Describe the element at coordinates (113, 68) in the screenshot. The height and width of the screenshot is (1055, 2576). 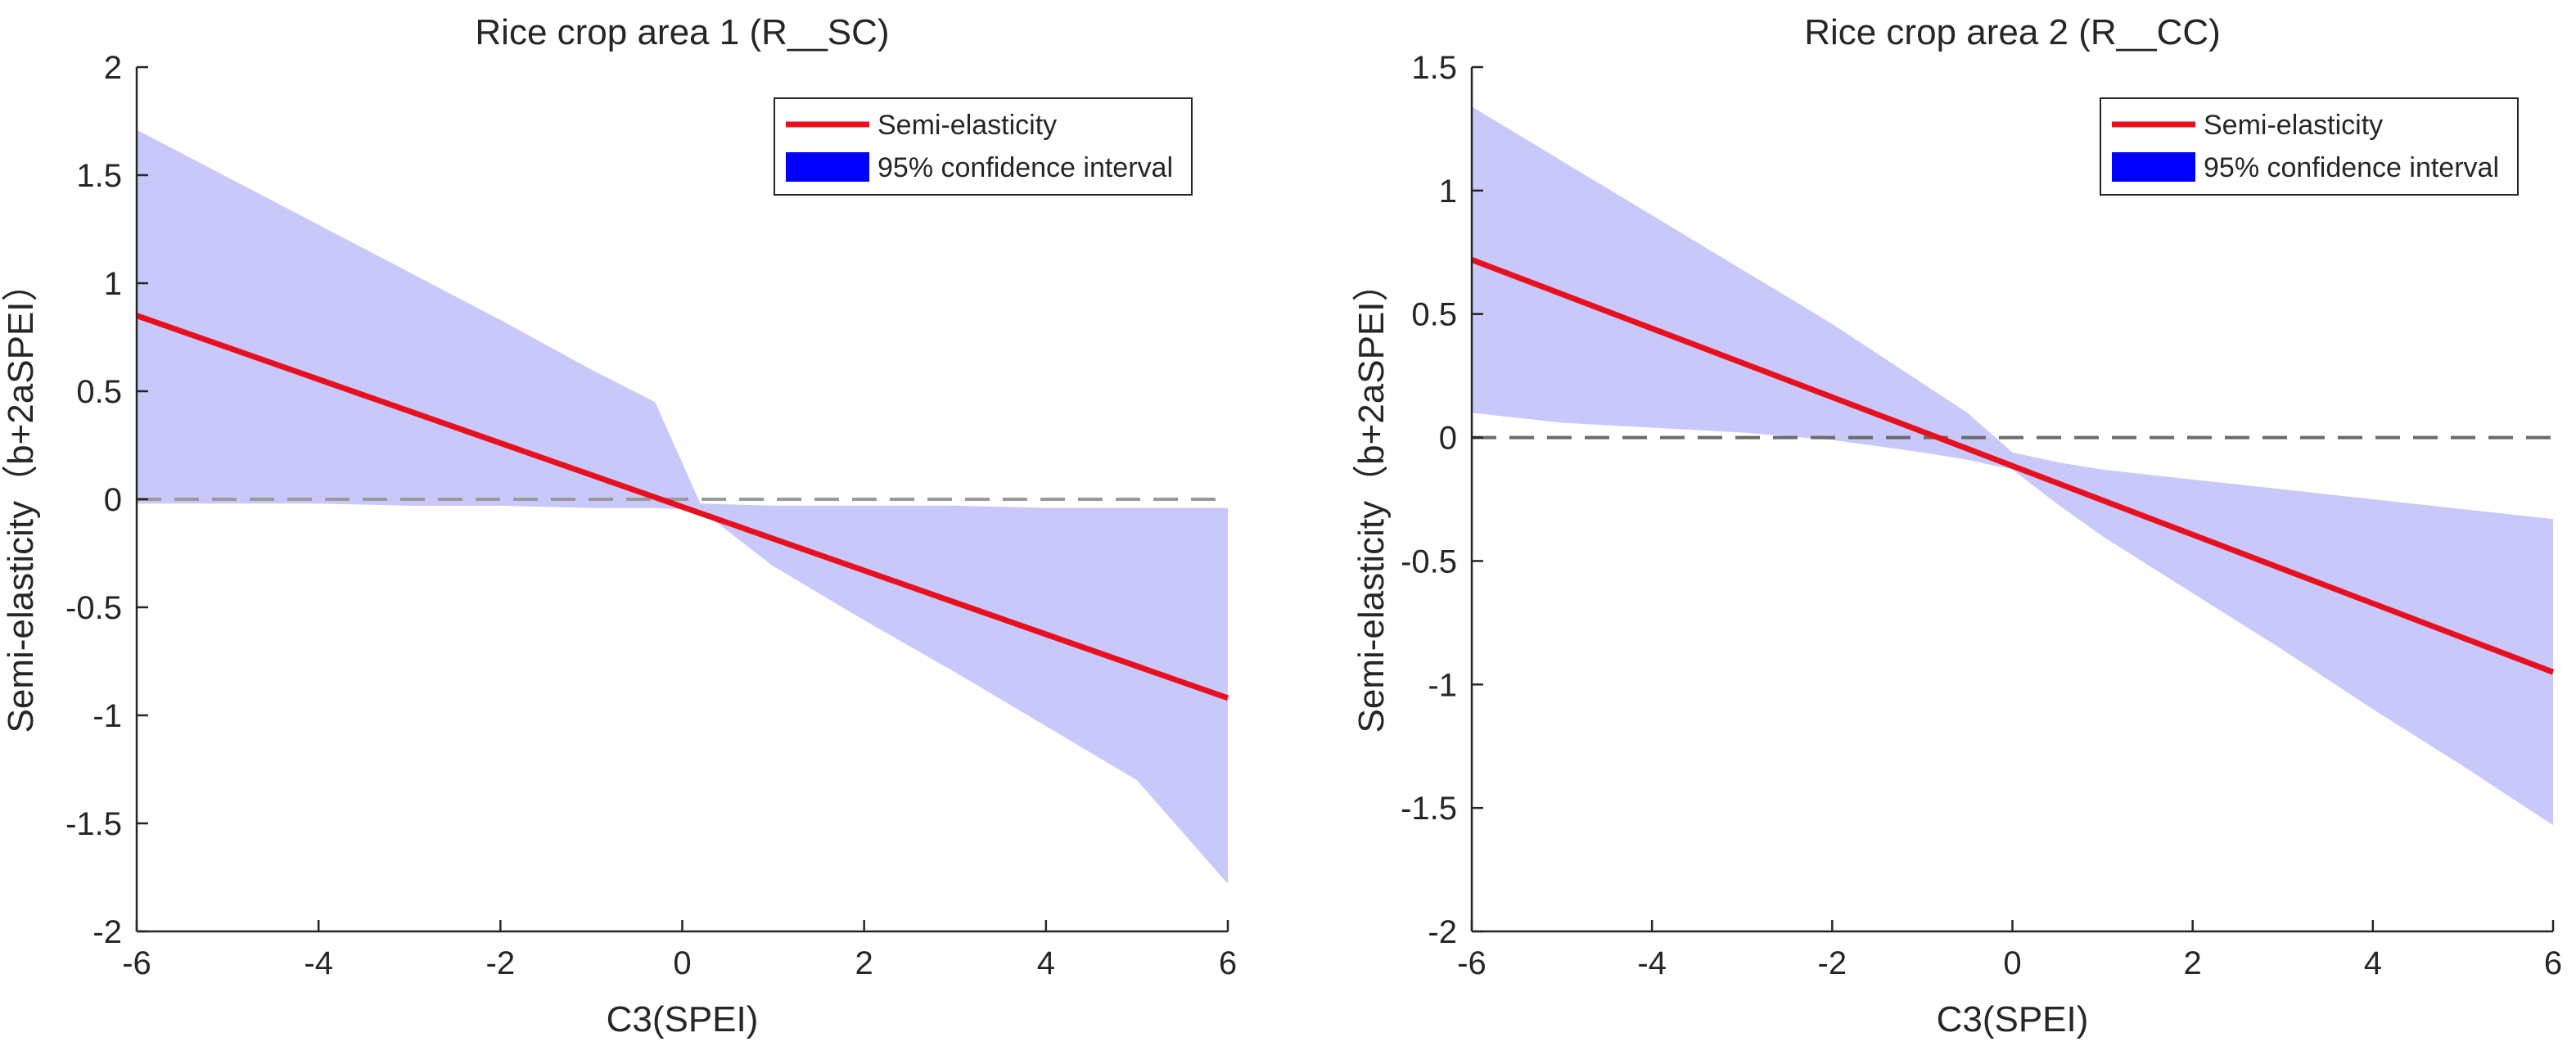
I see `y-tick-label: 2` at that location.